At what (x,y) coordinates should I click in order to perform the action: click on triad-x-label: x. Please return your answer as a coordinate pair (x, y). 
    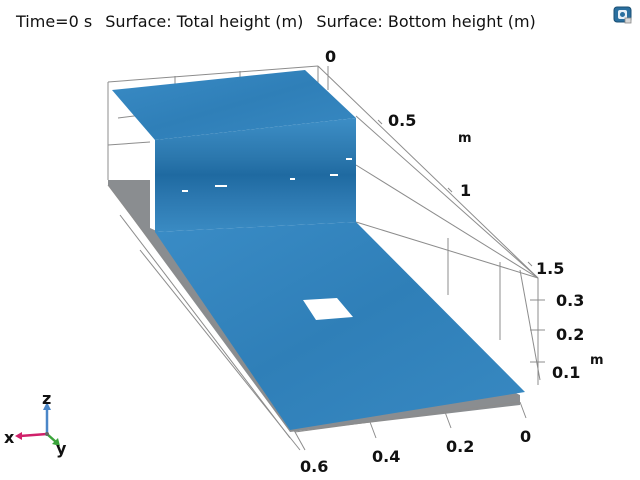
    Looking at the image, I should click on (9, 437).